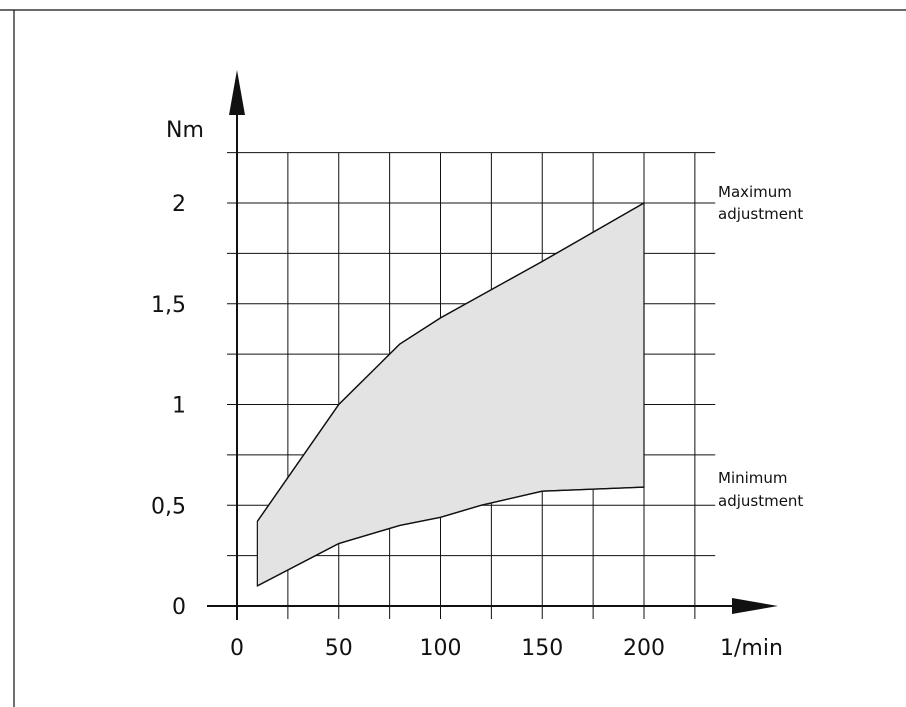  I want to click on min-annotation-line1: Minimum, so click(753, 478).